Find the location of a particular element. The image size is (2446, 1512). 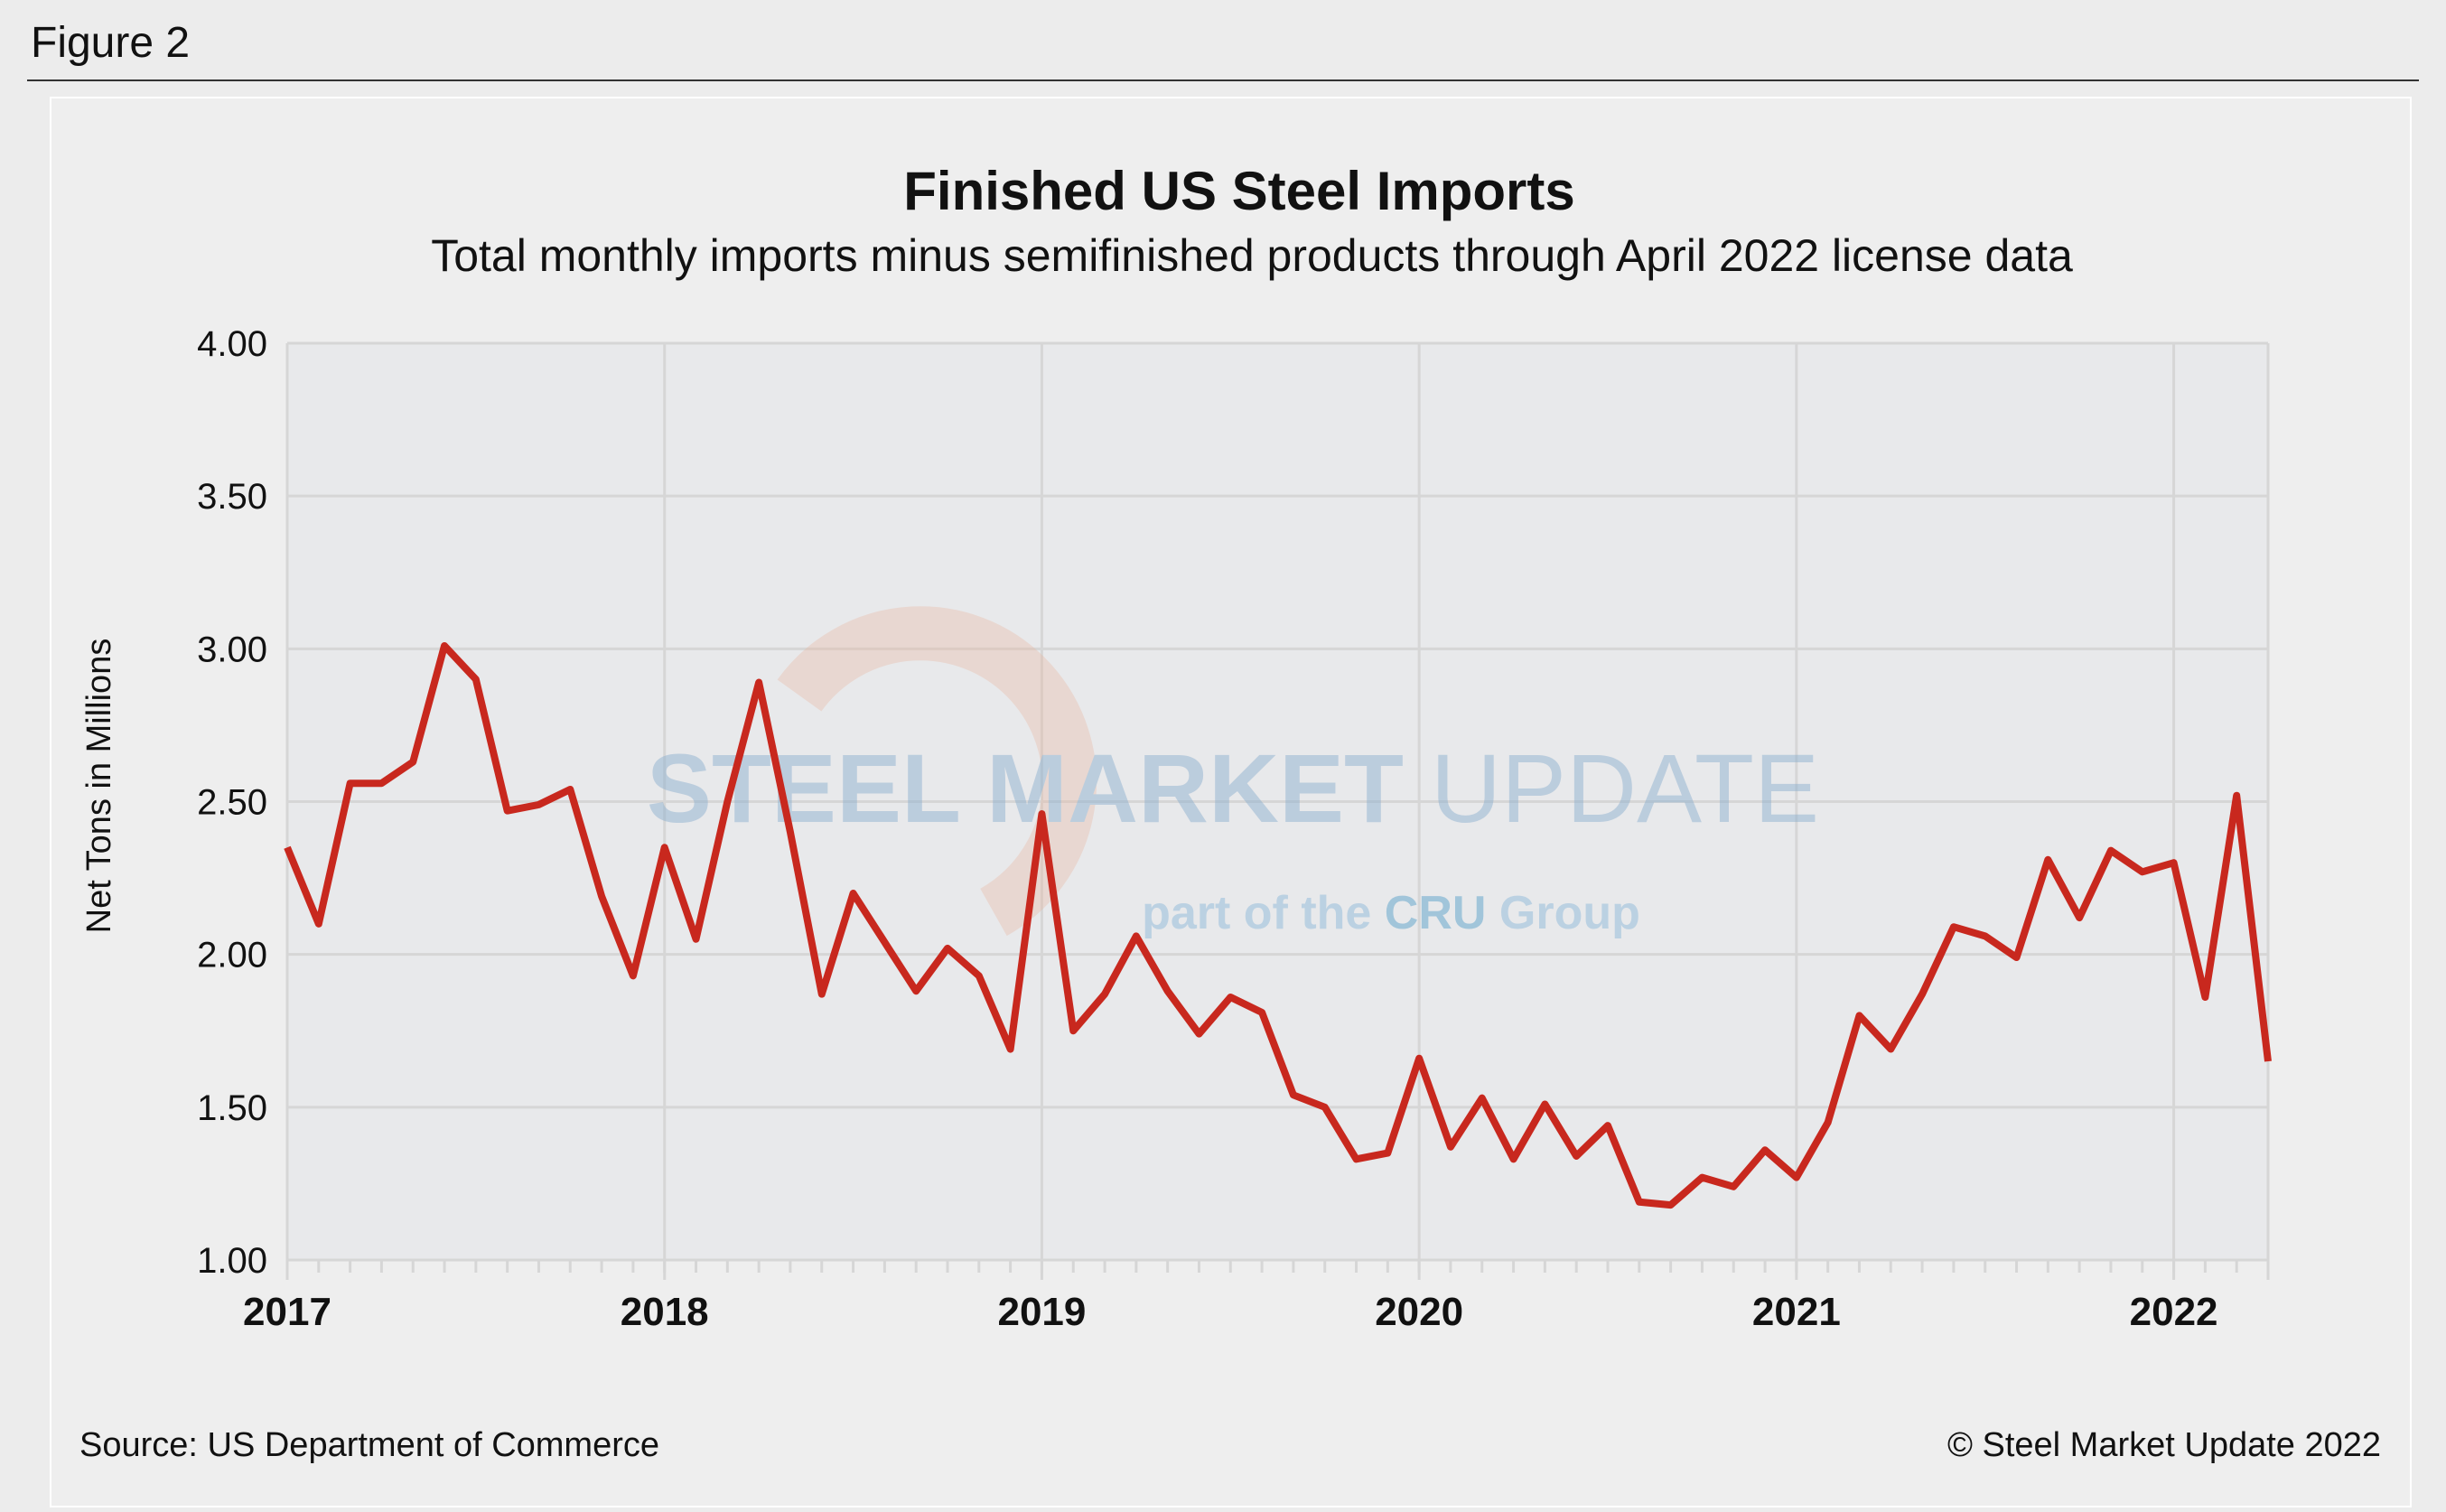

source-note: Source: US Department of Commerce is located at coordinates (369, 1445).